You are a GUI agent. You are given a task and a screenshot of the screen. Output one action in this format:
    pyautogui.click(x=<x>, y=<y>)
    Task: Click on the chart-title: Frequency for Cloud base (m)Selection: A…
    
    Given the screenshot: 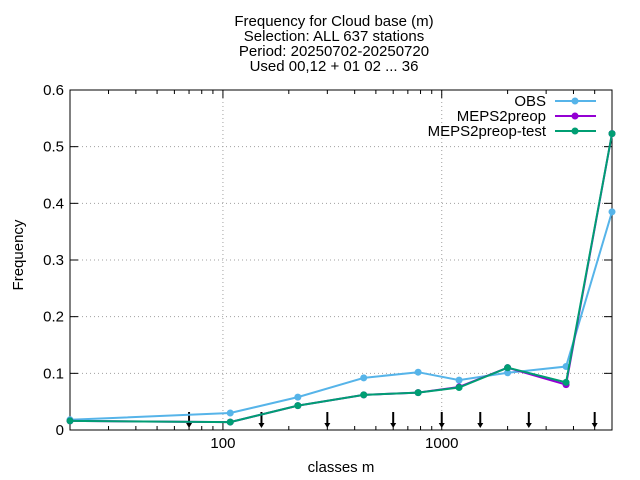 What is the action you would take?
    pyautogui.click(x=333, y=44)
    